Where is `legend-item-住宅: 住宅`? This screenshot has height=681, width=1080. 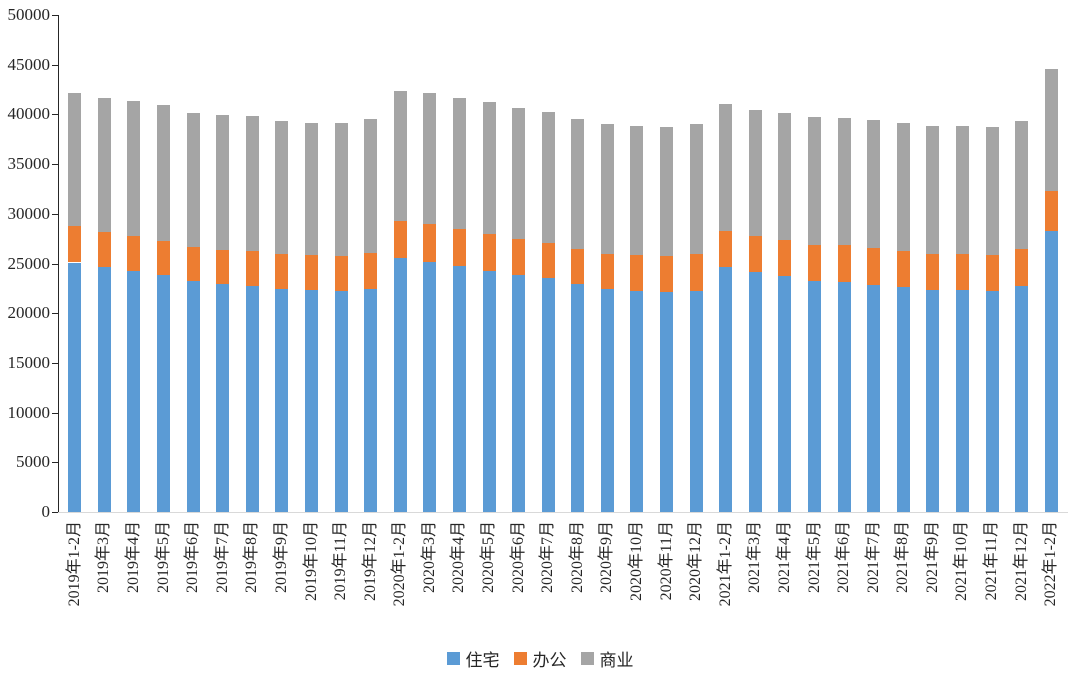
legend-item-住宅: 住宅 is located at coordinates (473, 658).